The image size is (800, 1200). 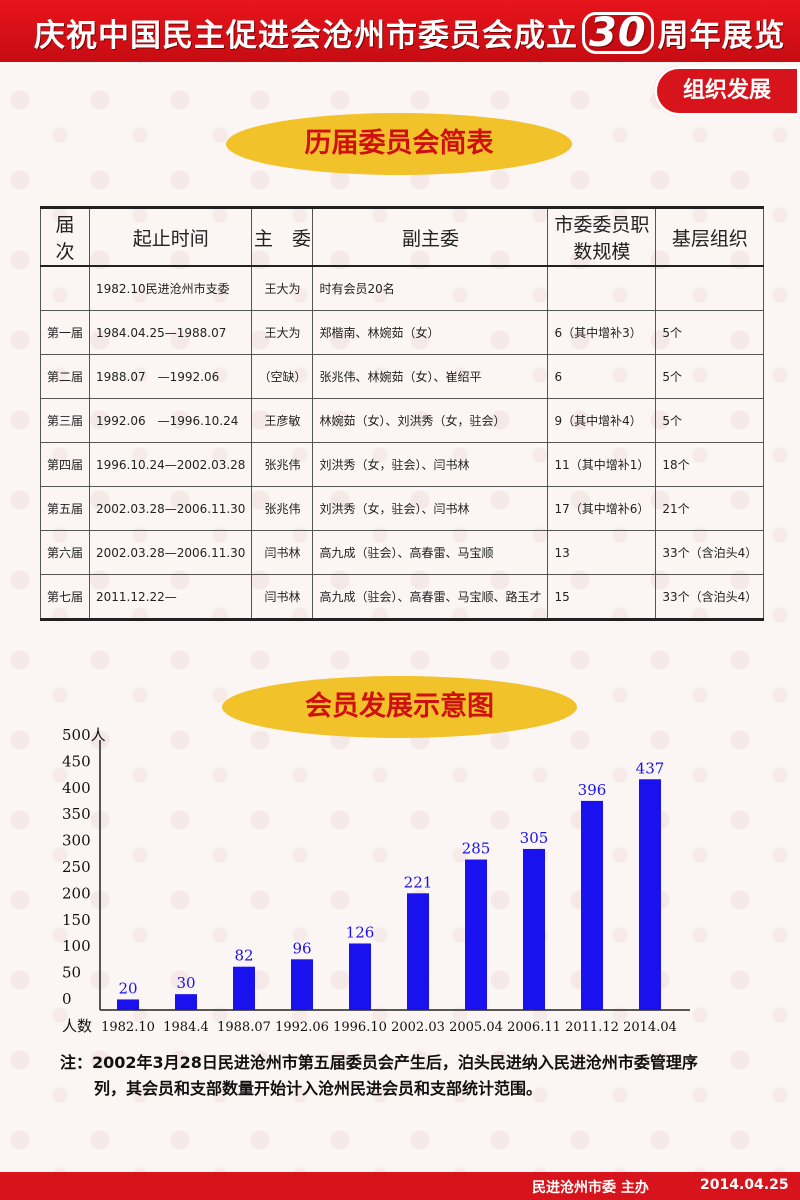 I want to click on table-cell: 第二届, so click(x=65, y=376).